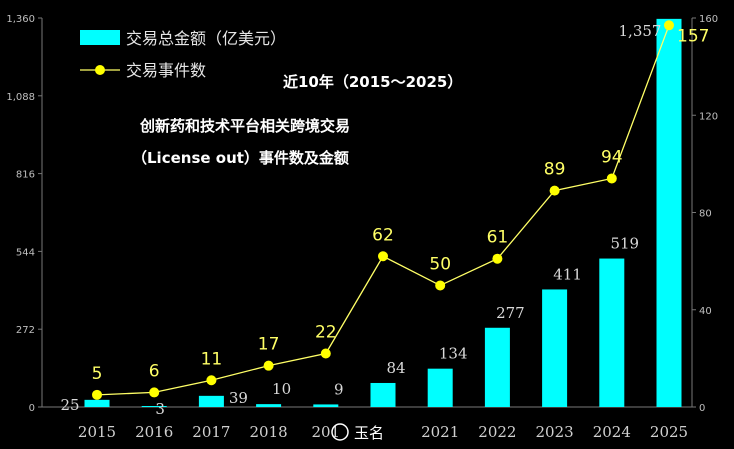 The height and width of the screenshot is (449, 734). What do you see at coordinates (24, 214) in the screenshot?
I see `left-axis-ticks: 0 272 544 816 1,088 1,360` at bounding box center [24, 214].